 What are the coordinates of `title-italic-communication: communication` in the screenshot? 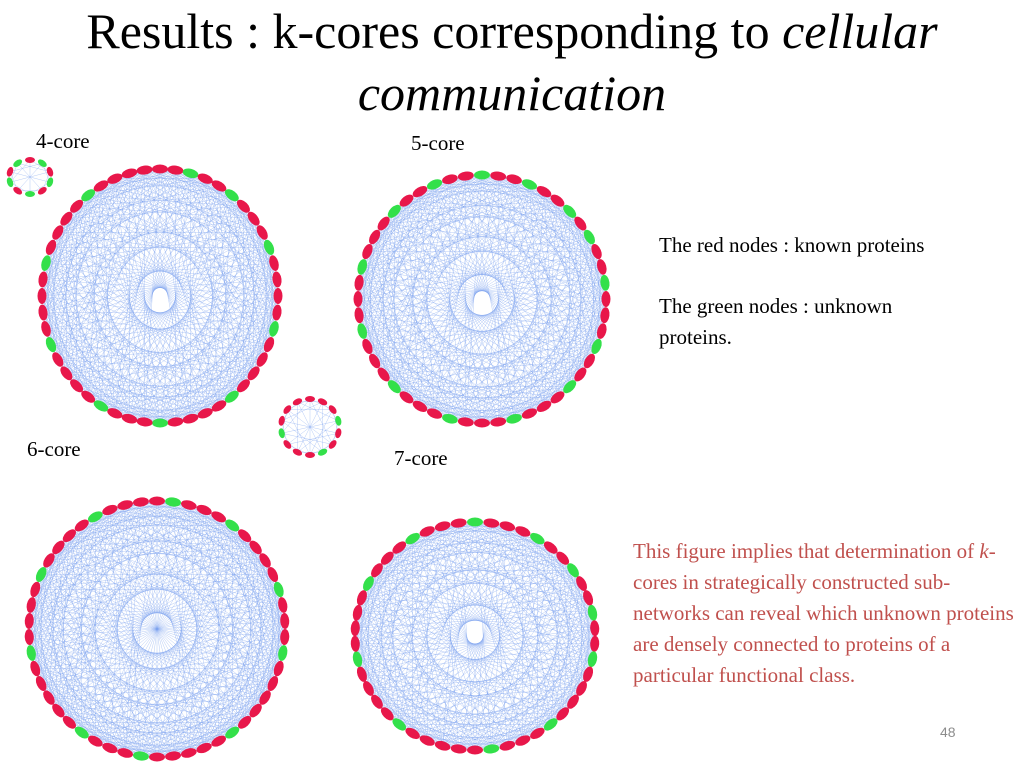 It's located at (512, 93).